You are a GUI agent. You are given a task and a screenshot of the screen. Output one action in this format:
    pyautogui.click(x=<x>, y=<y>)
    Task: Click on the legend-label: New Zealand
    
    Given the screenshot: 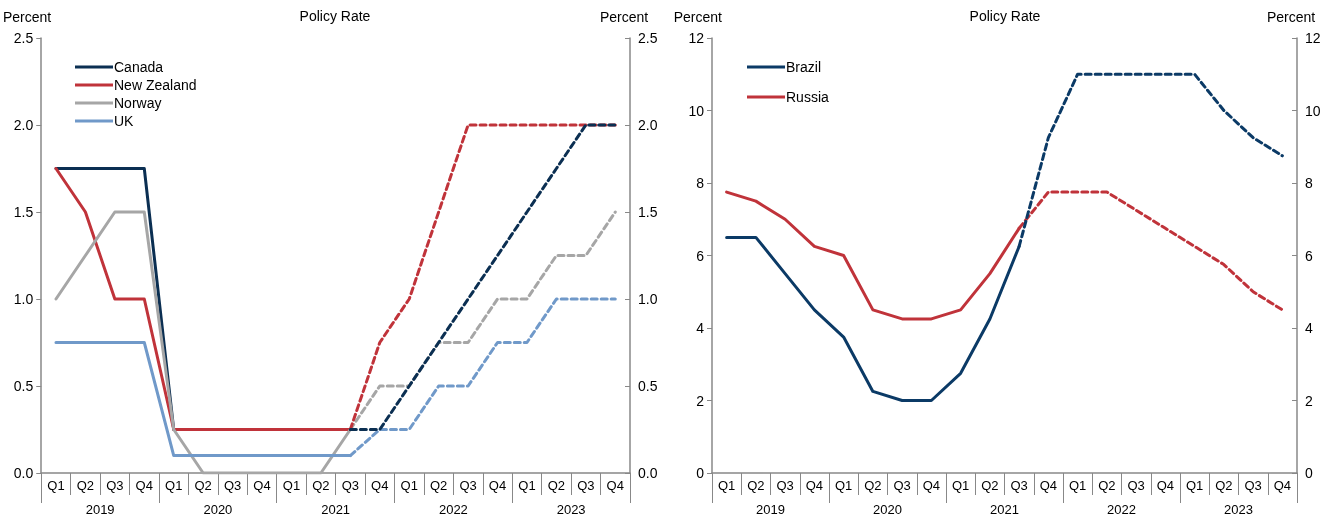 What is the action you would take?
    pyautogui.click(x=155, y=85)
    